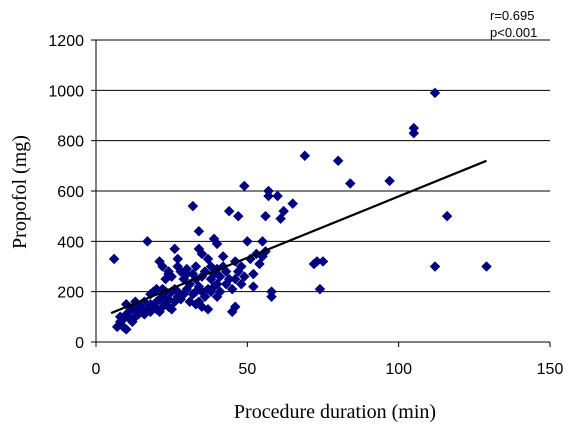 The image size is (578, 428). What do you see at coordinates (70, 142) in the screenshot?
I see `y-tick-label: 800` at bounding box center [70, 142].